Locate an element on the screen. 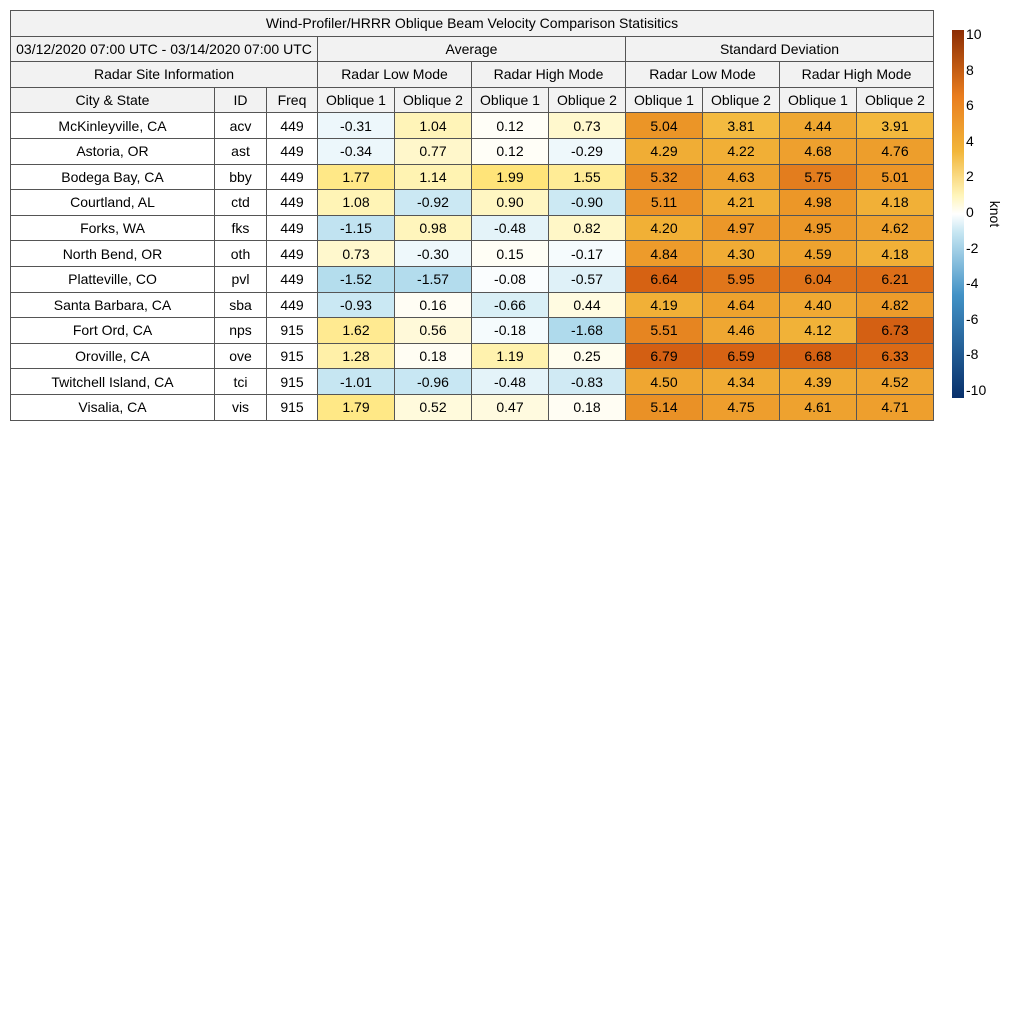  col-header-city: City & State is located at coordinates (112, 100).